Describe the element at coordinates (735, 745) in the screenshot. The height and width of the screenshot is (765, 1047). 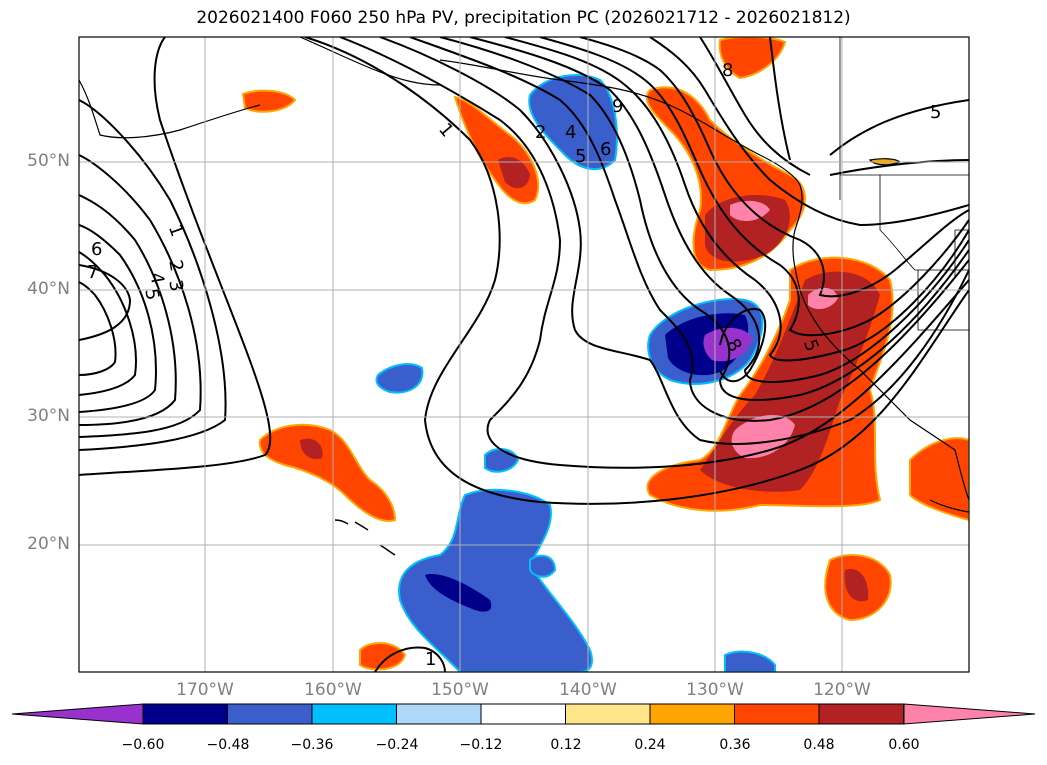
I see `colorbar-tick-8: 0.36` at that location.